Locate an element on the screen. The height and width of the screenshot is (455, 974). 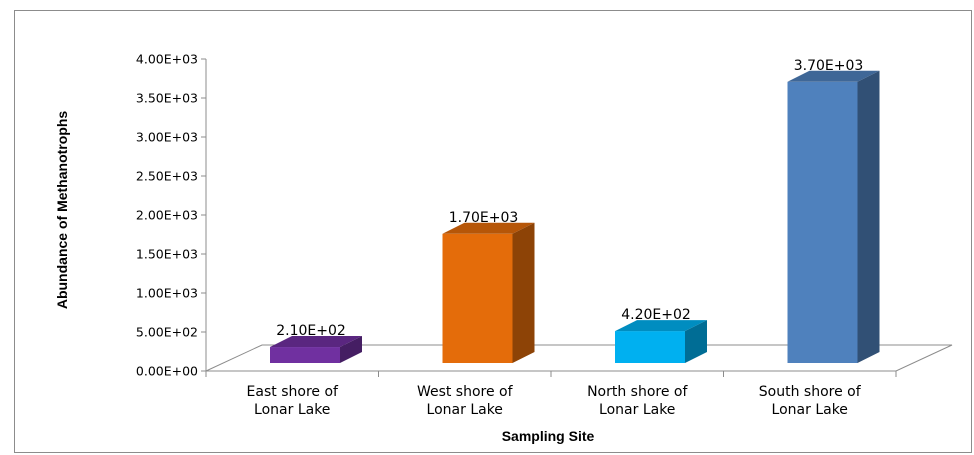
x-category-label: East shore of Lonar Lake is located at coordinates (293, 401).